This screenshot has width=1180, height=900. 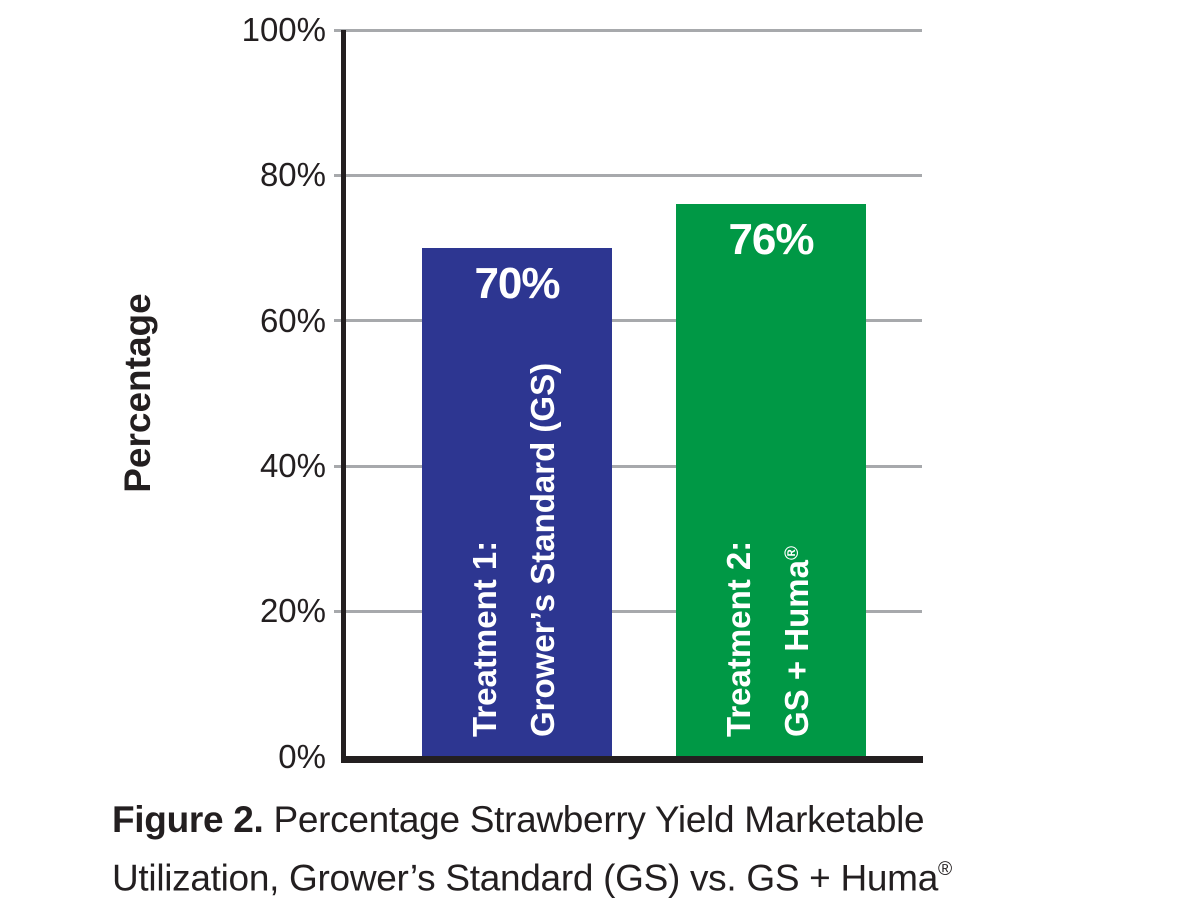 I want to click on y-tick-label-40: 40%, so click(x=292, y=465).